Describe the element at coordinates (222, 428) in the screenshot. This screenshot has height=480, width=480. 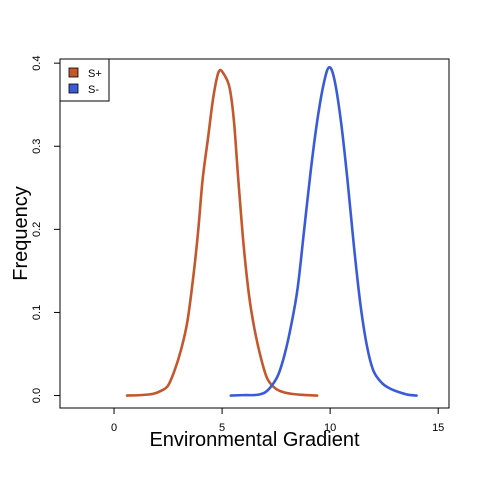
I see `x-tick-label: 5` at that location.